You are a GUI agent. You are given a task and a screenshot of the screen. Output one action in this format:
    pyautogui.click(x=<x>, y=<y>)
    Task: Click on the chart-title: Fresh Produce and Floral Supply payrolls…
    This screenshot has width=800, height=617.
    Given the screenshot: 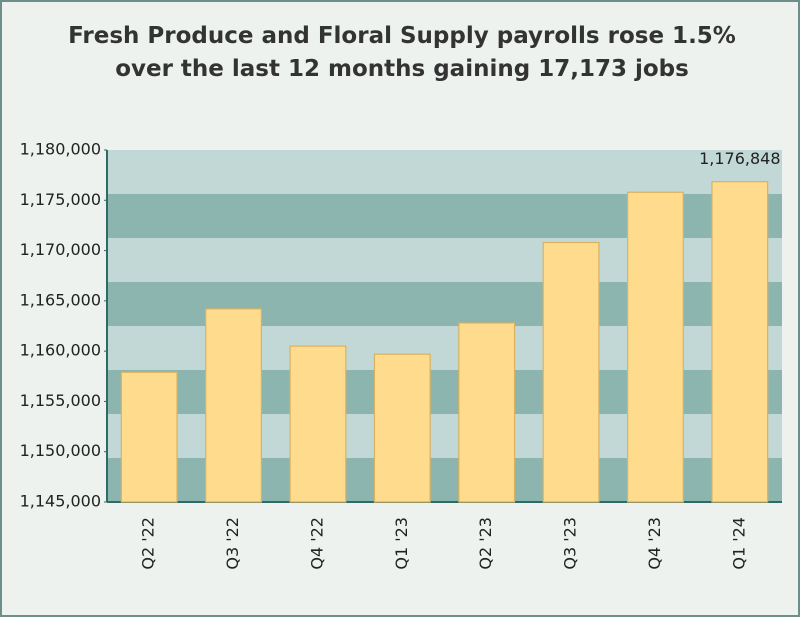 What is the action you would take?
    pyautogui.click(x=402, y=52)
    